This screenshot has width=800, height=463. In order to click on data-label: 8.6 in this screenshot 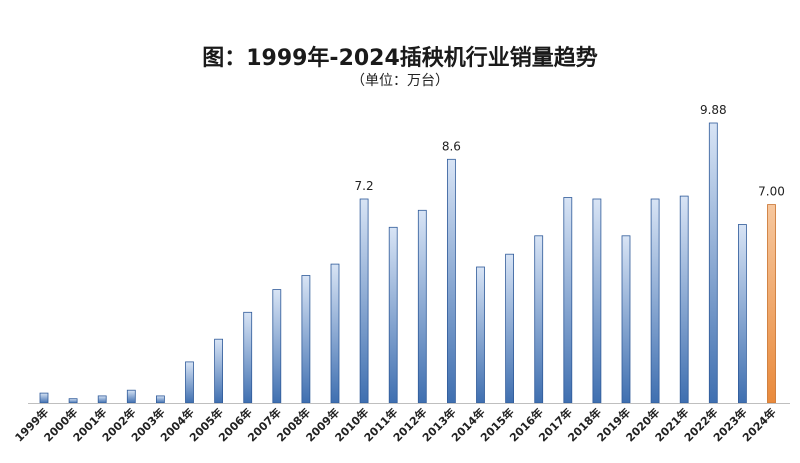, I will do `click(451, 146)`.